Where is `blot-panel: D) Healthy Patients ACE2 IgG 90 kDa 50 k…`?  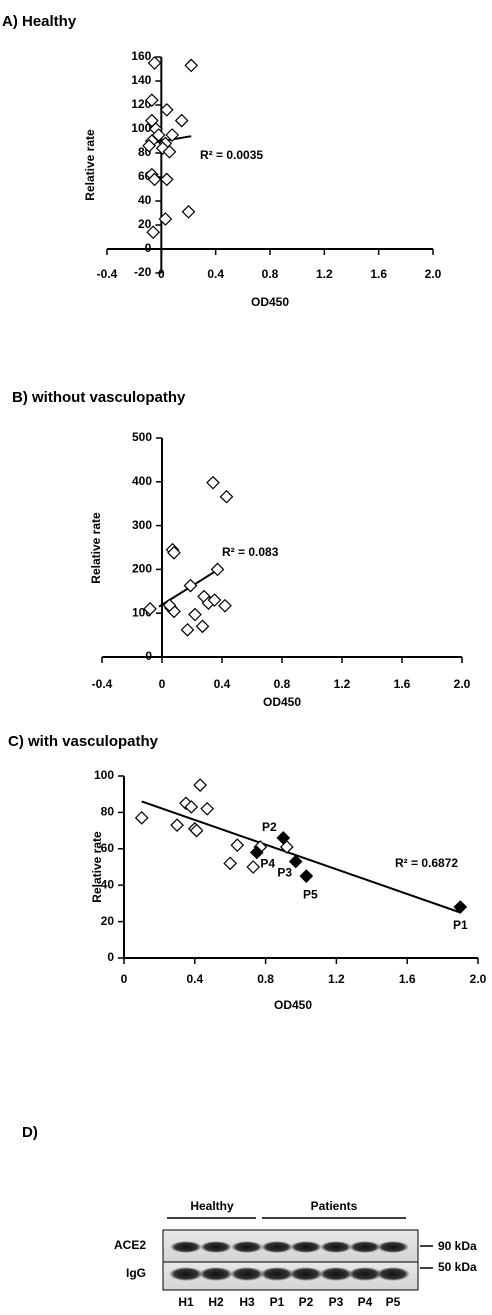 blot-panel: D) Healthy Patients ACE2 IgG 90 kDa 50 k… is located at coordinates (249, 1216).